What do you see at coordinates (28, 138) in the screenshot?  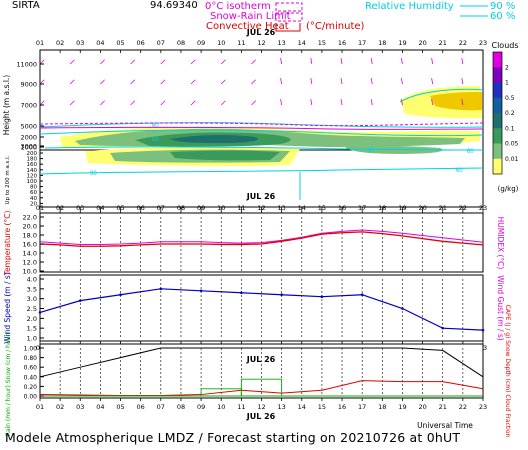 I see `cloud-y-tick-label: 2000` at bounding box center [28, 138].